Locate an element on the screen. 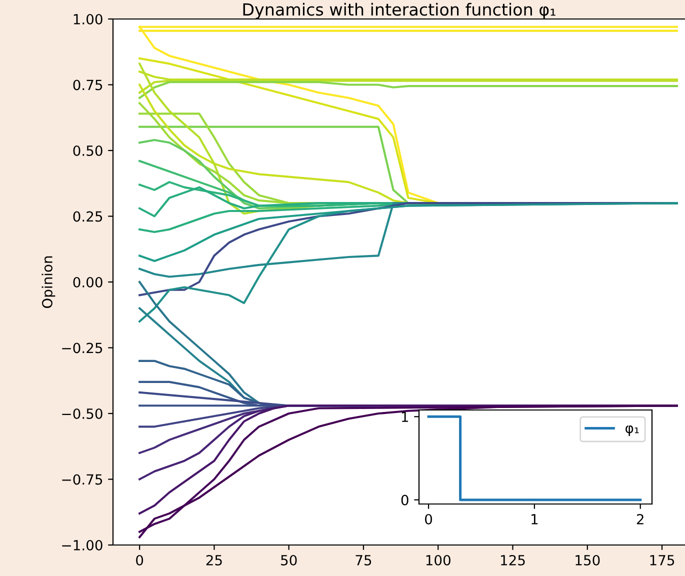 Image resolution: width=685 pixels, height=576 pixels. x-tick-label: 150 is located at coordinates (588, 560).